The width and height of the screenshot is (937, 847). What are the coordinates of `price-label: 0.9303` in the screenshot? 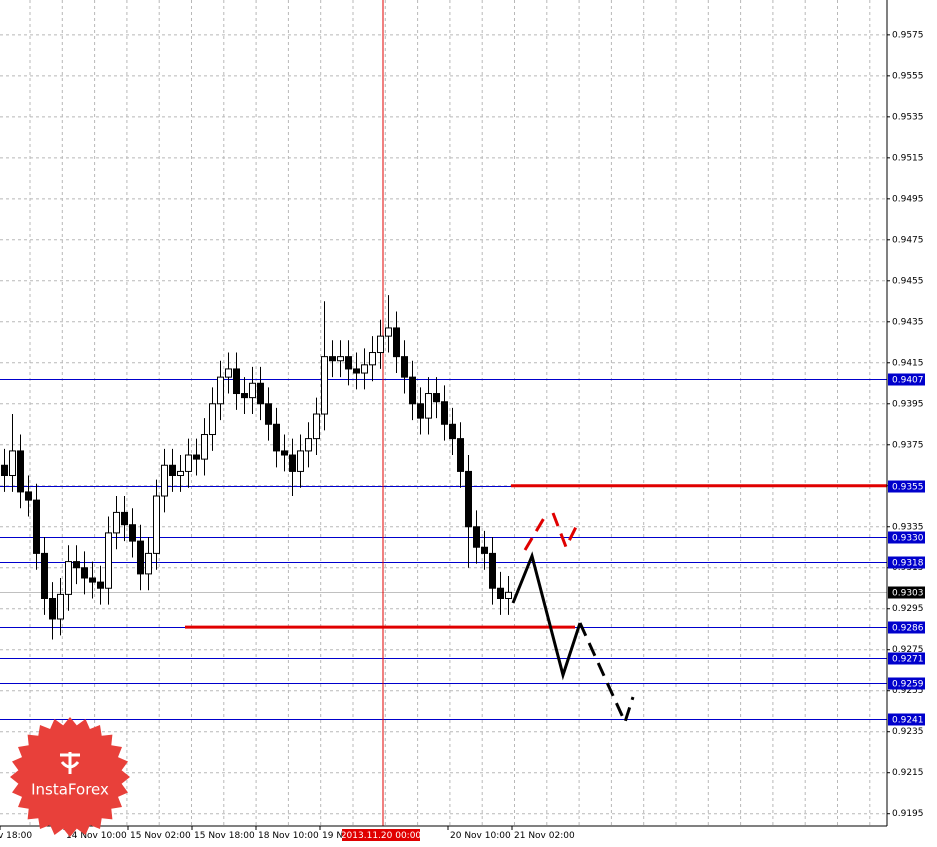 It's located at (908, 594).